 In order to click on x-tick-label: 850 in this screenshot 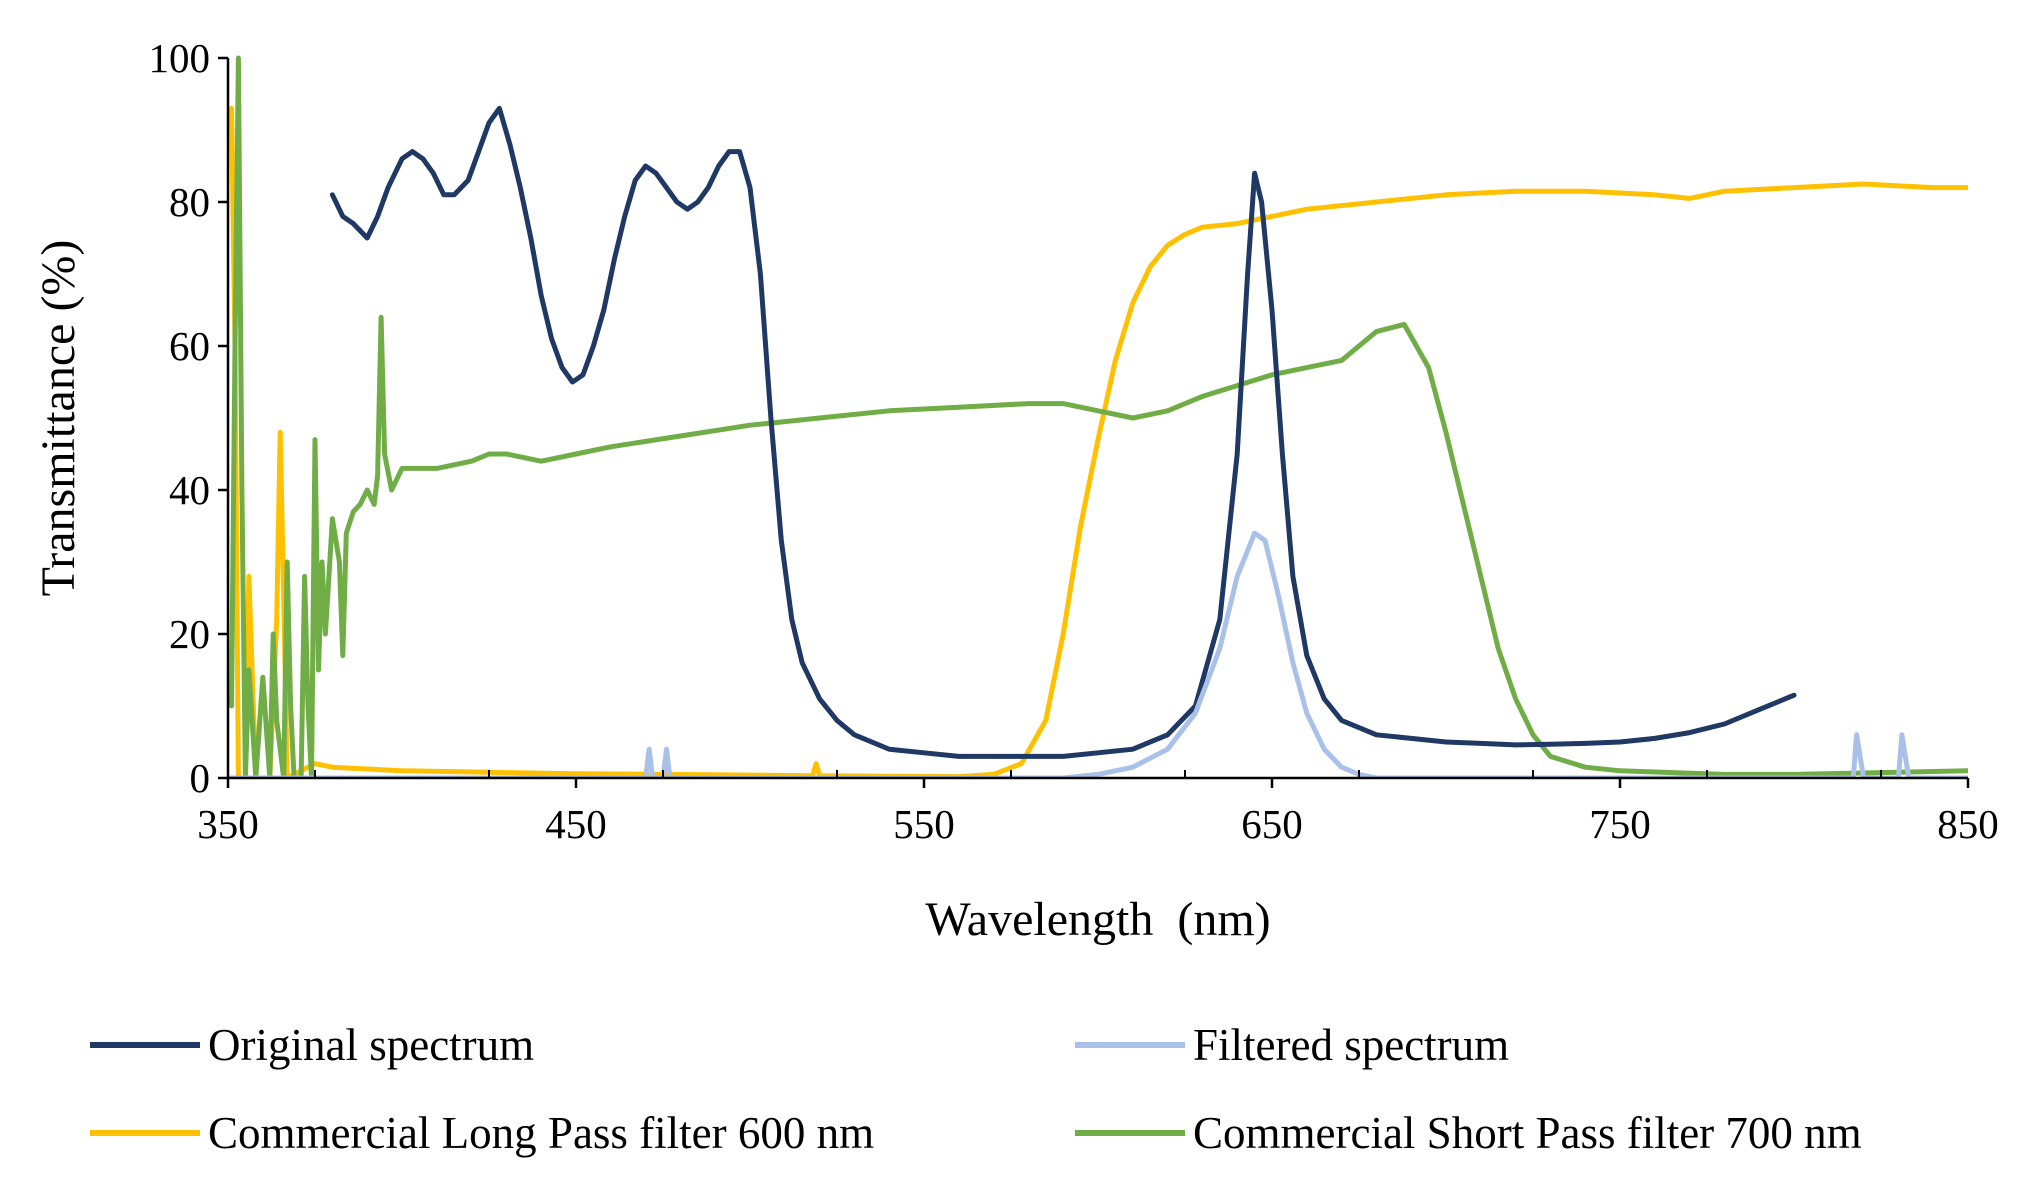, I will do `click(1968, 824)`.